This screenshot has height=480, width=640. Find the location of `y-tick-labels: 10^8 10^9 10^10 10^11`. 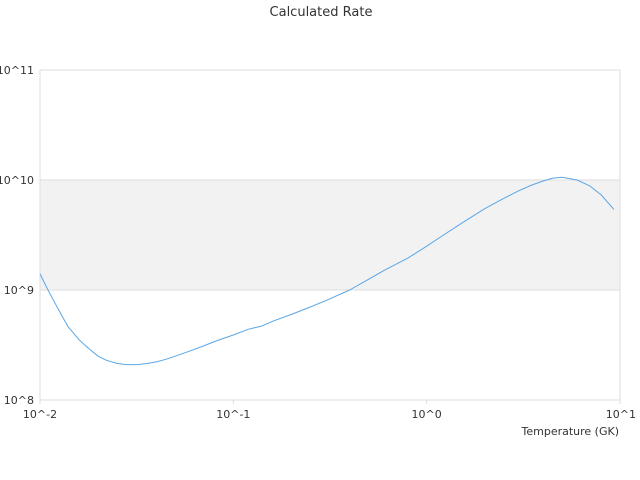

y-tick-labels: 10^8 10^9 10^10 10^11 is located at coordinates (17, 235).